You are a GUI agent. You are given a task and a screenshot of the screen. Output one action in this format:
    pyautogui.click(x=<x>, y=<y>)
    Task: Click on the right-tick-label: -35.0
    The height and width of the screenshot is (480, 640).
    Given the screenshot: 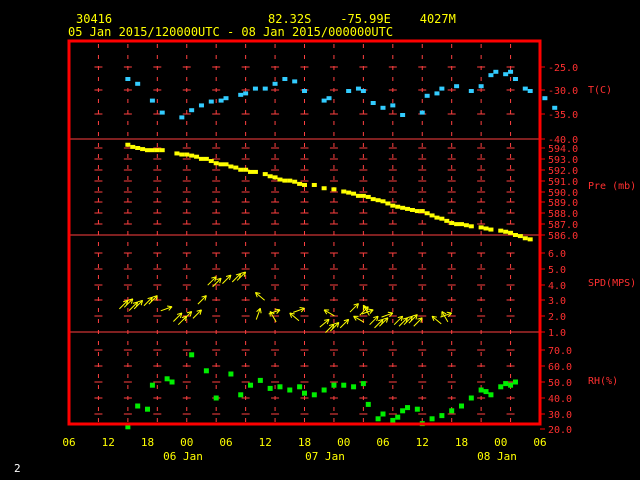 What is the action you would take?
    pyautogui.click(x=563, y=115)
    